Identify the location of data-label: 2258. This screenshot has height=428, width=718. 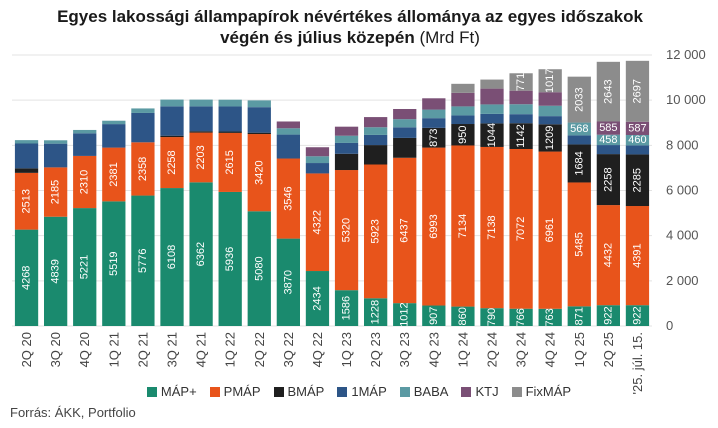
(172, 162).